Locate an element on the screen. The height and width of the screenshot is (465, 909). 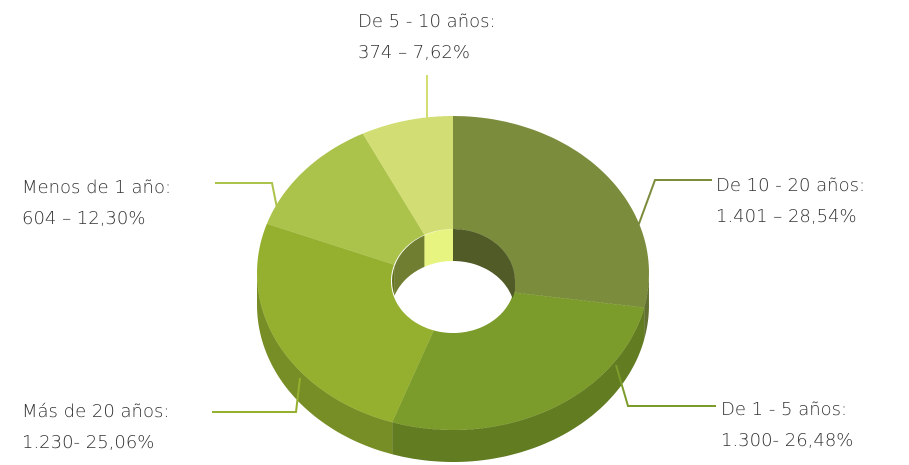
category-label: De 10 - 20 años: is located at coordinates (790, 185).